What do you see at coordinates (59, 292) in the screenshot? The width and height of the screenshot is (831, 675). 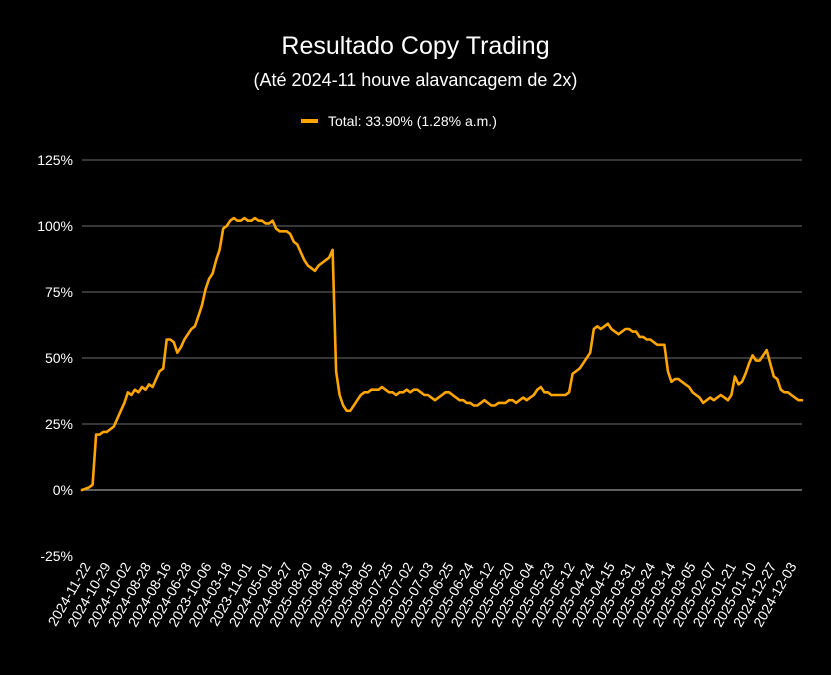 I see `y-tick-label-4: 75%` at bounding box center [59, 292].